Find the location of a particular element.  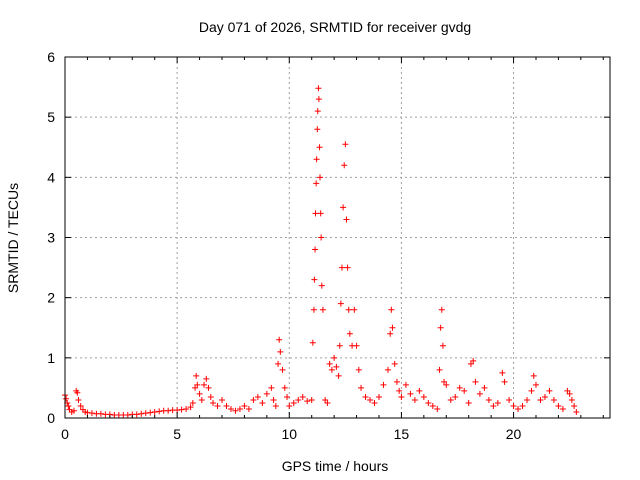

x-tick-label: 5 is located at coordinates (177, 434).